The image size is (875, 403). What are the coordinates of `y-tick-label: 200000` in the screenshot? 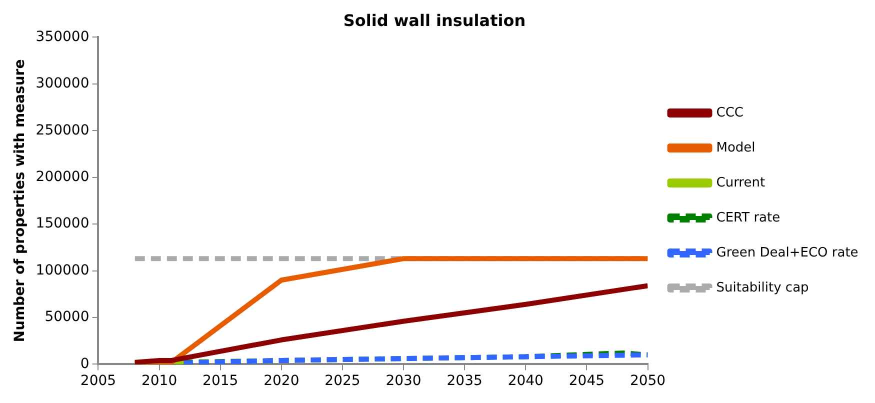 It's located at (63, 176).